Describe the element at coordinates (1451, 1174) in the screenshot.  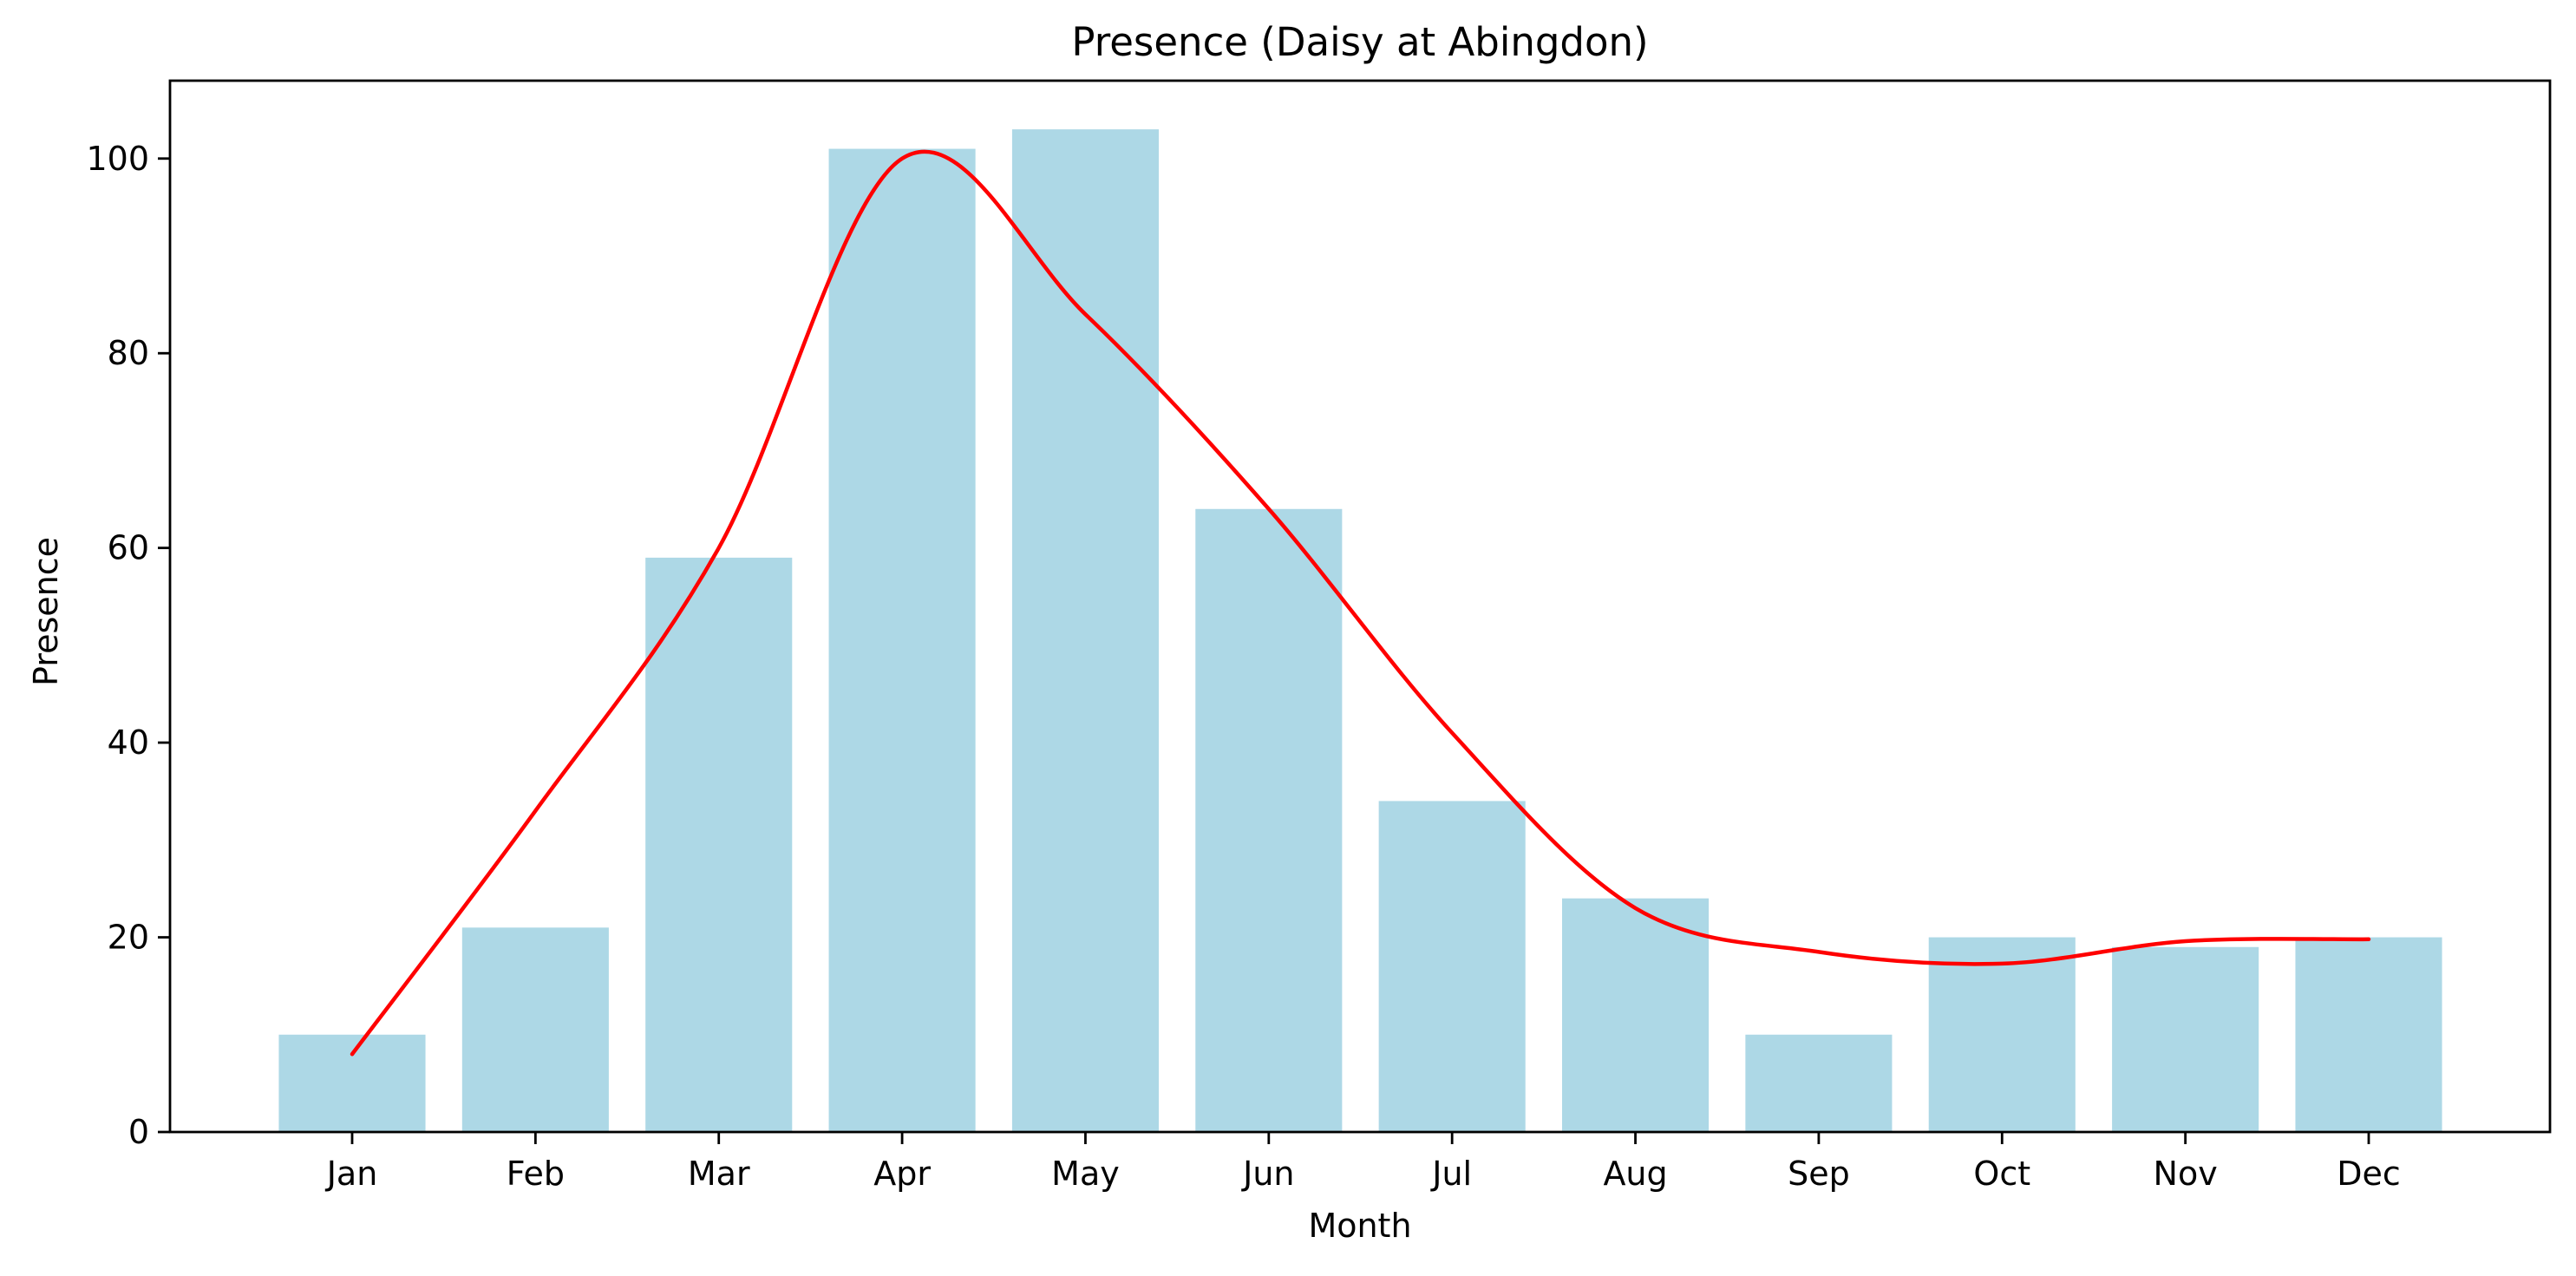
I see `x-tick-label-jul: Jul` at that location.